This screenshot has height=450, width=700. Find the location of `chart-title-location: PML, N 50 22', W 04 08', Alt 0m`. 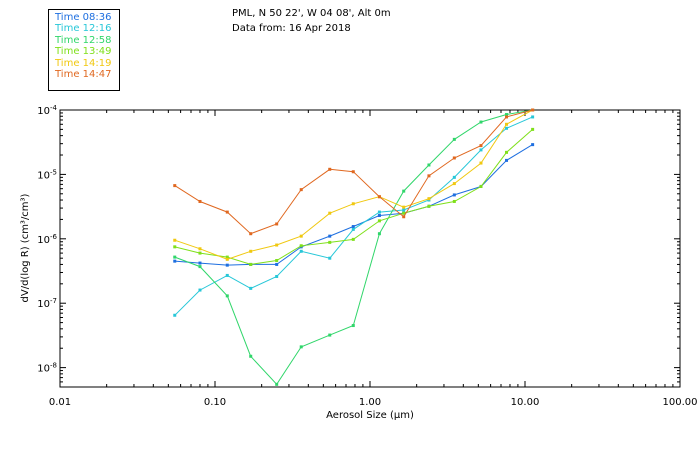

chart-title-location: PML, N 50 22', W 04 08', Alt 0m is located at coordinates (311, 13).